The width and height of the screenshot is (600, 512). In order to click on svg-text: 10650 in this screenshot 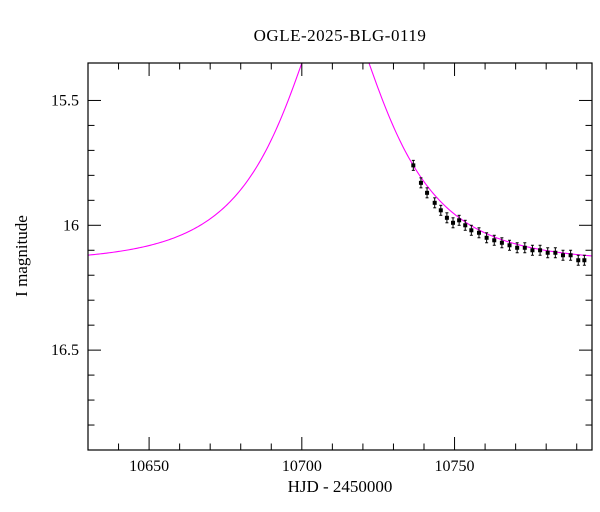, I will do `click(149, 466)`.